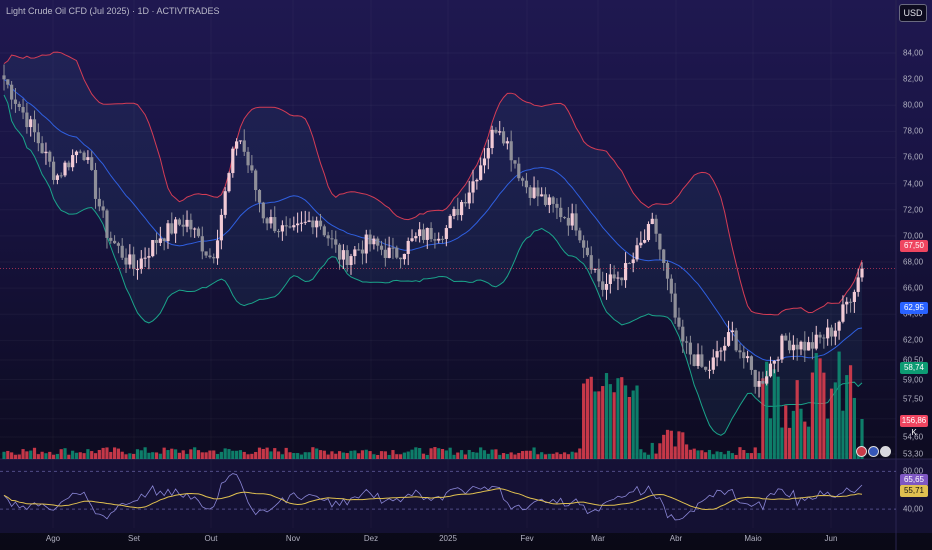  Describe the element at coordinates (914, 368) in the screenshot. I see `lower-band-badge: 58,74` at that location.